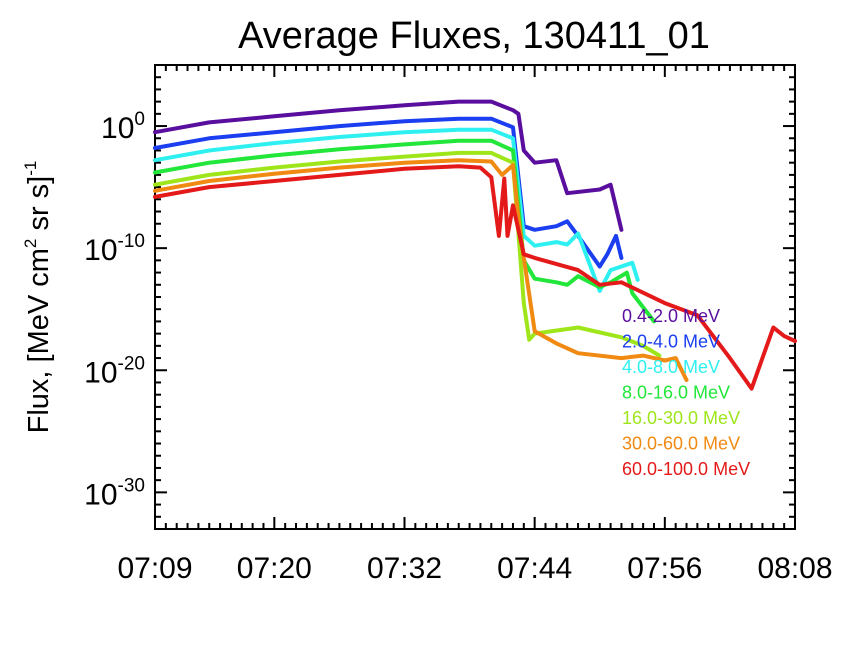  I want to click on x-tick-labels: 07:09 07:20 07:32 07:44 07:56 08:08, so click(474, 568).